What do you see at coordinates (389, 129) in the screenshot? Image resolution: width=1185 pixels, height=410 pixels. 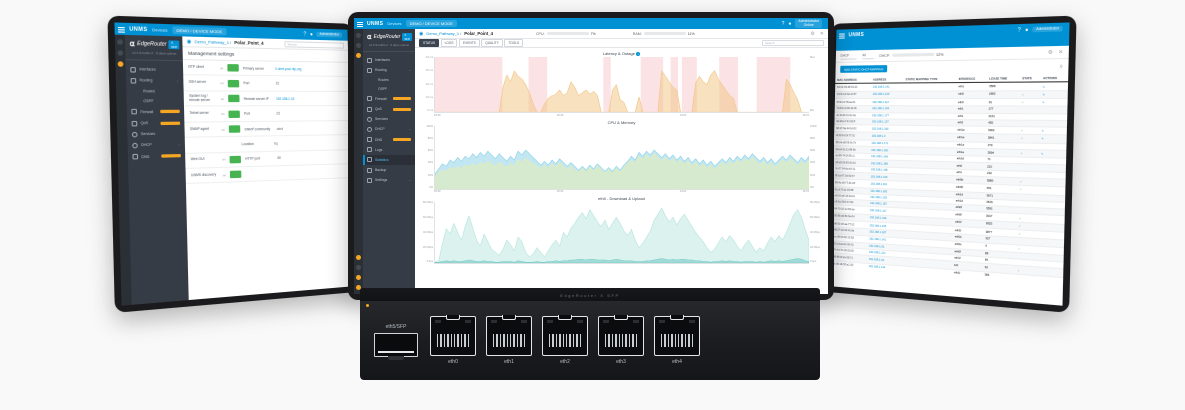 I see `sidebar-item-dhcp: DHCP ⌄` at bounding box center [389, 129].